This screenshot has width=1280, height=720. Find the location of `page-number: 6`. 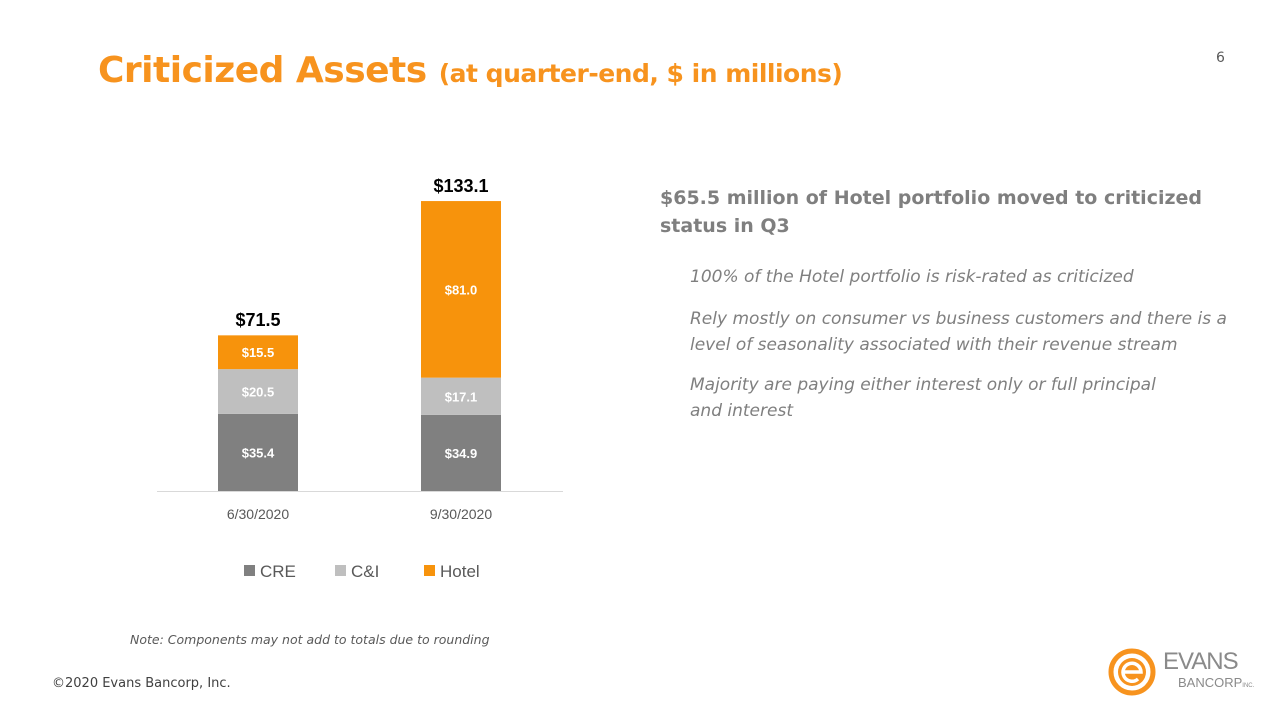

page-number: 6 is located at coordinates (1220, 58).